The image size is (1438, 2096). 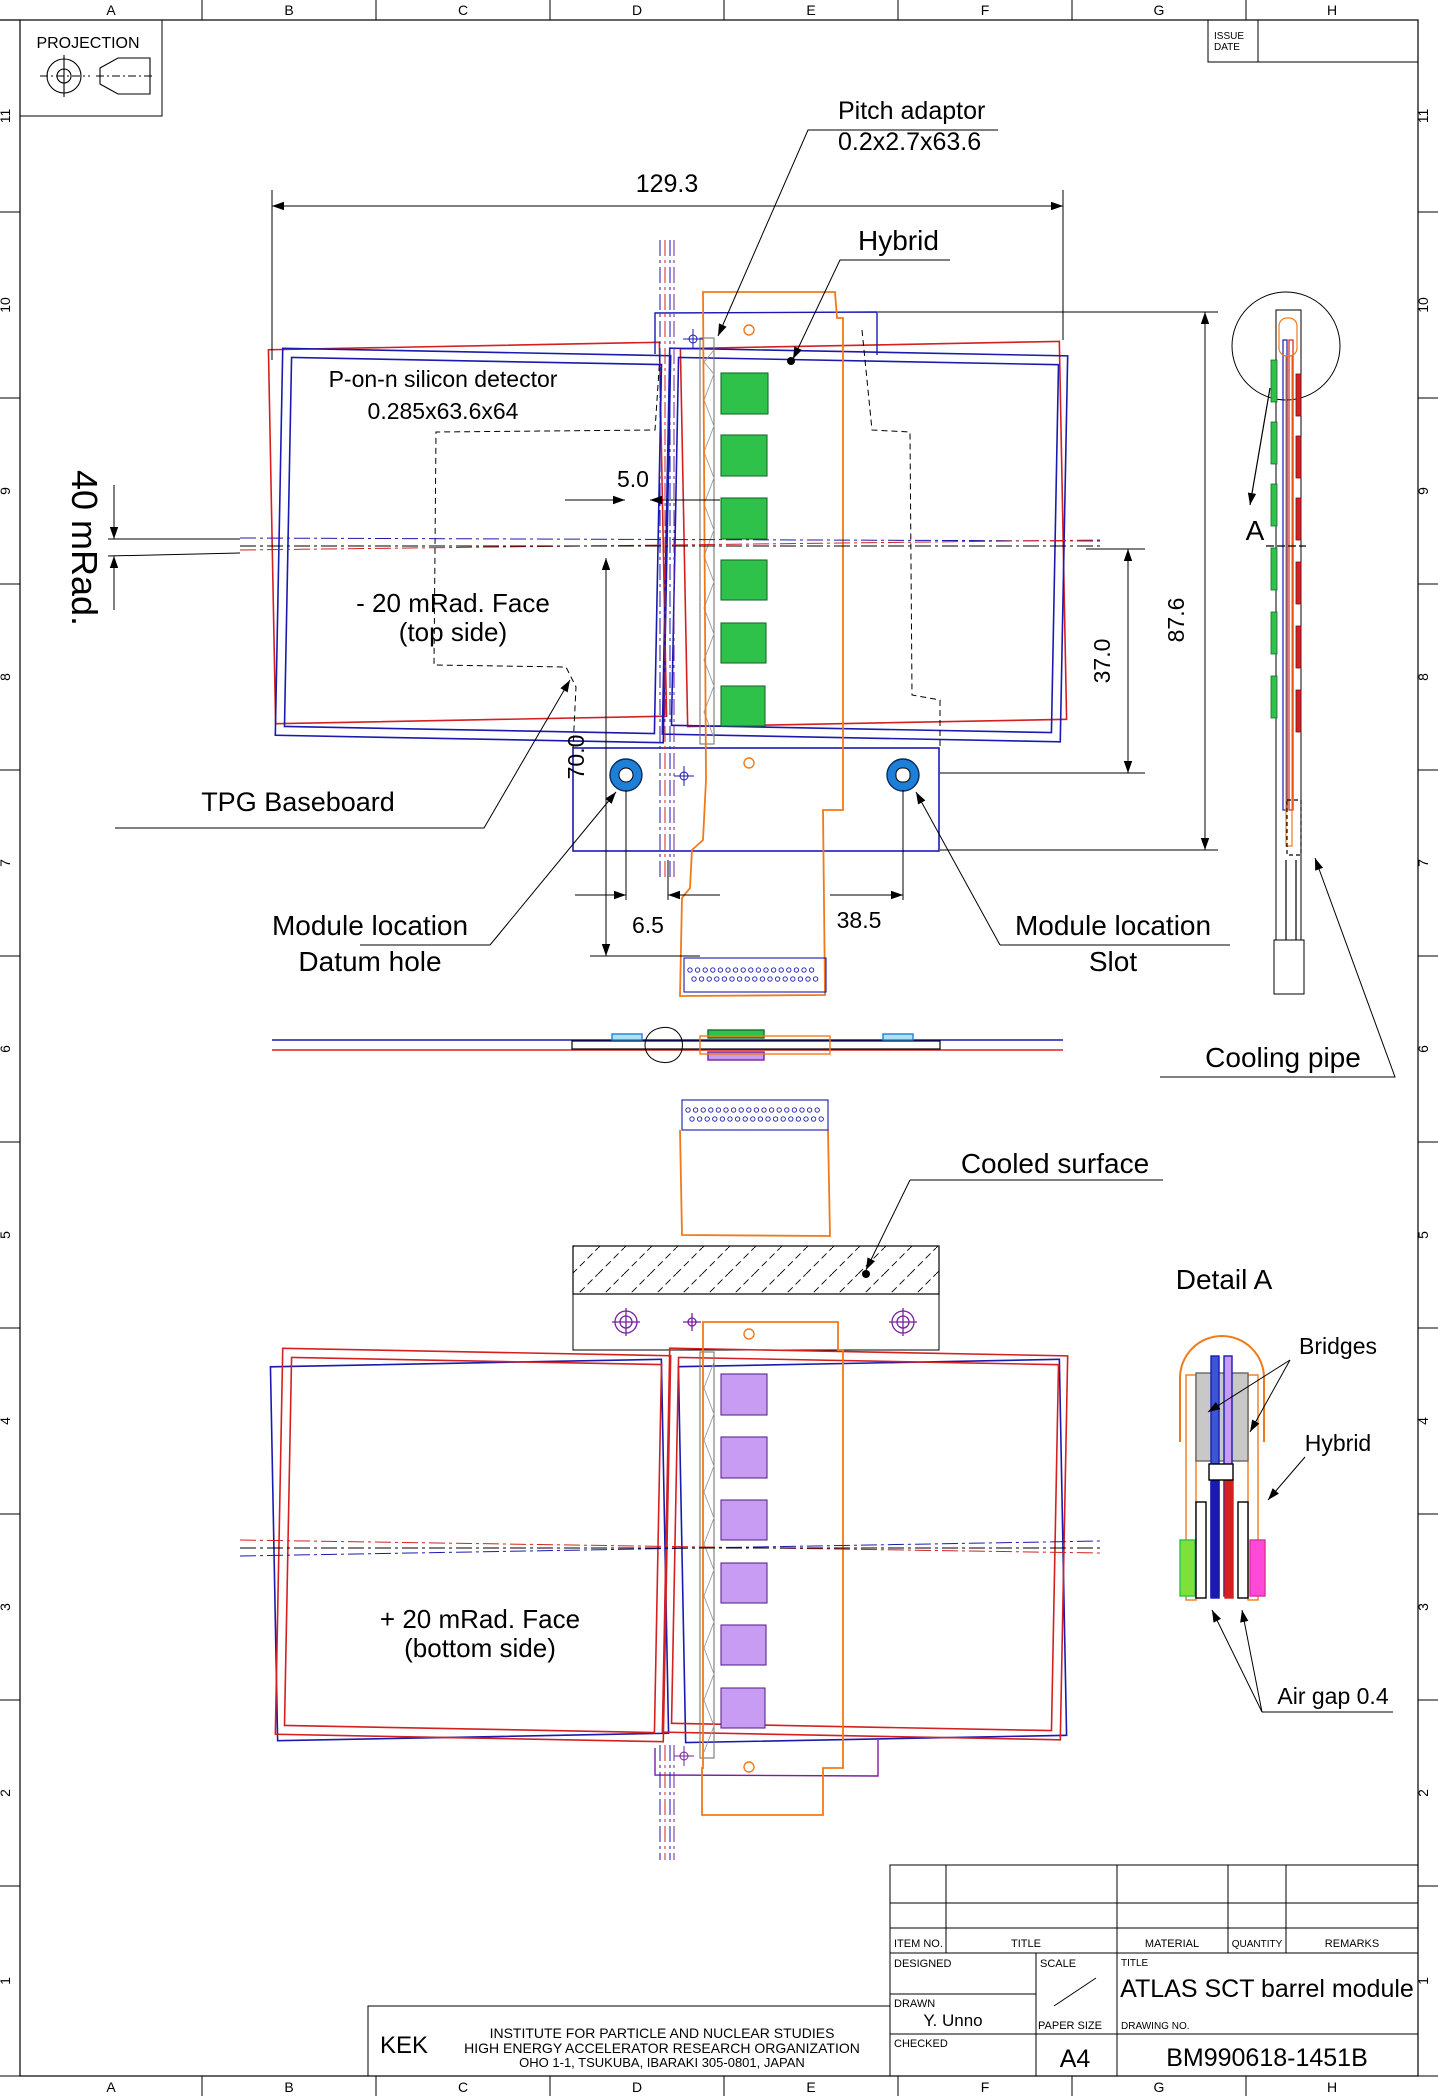 I want to click on row-label: 4, so click(x=6, y=1421).